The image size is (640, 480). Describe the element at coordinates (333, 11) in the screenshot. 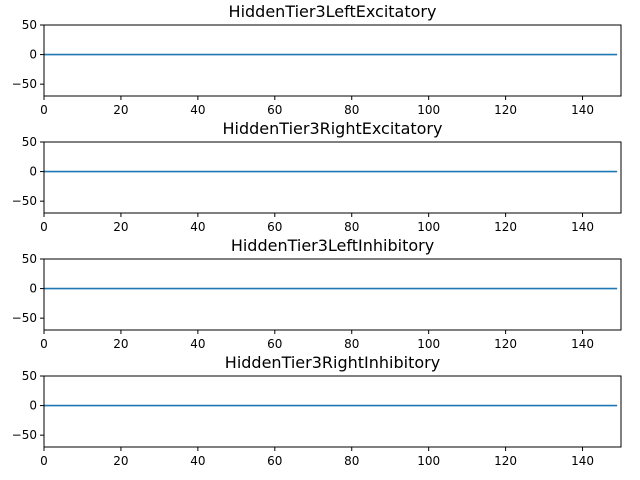

I see `subplot-title: HiddenTier3LeftExcitatory` at that location.